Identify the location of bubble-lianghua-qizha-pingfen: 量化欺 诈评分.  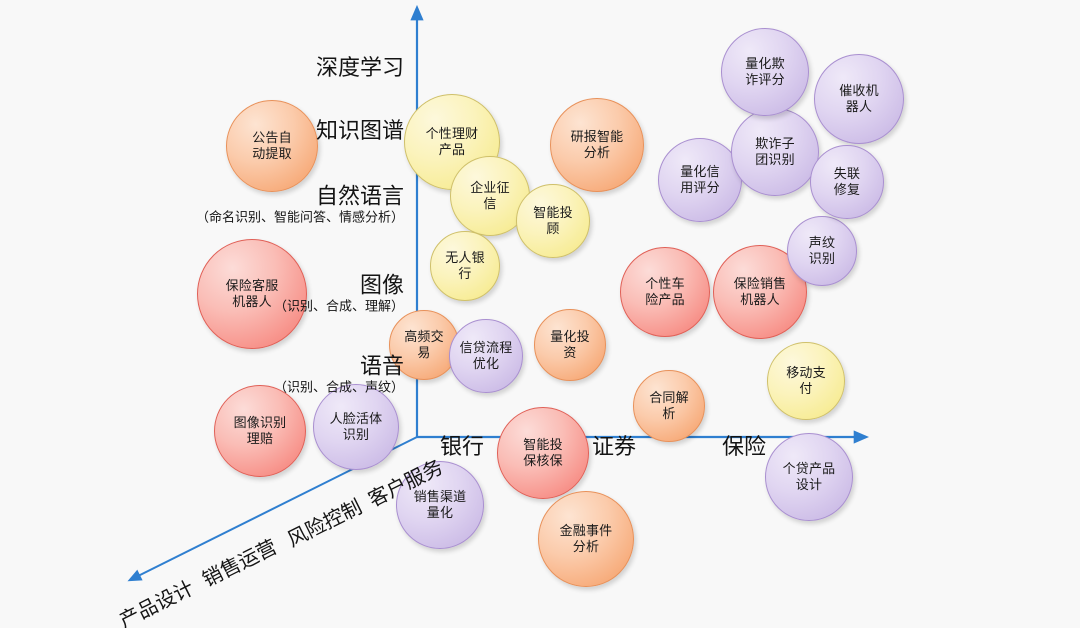
(765, 72).